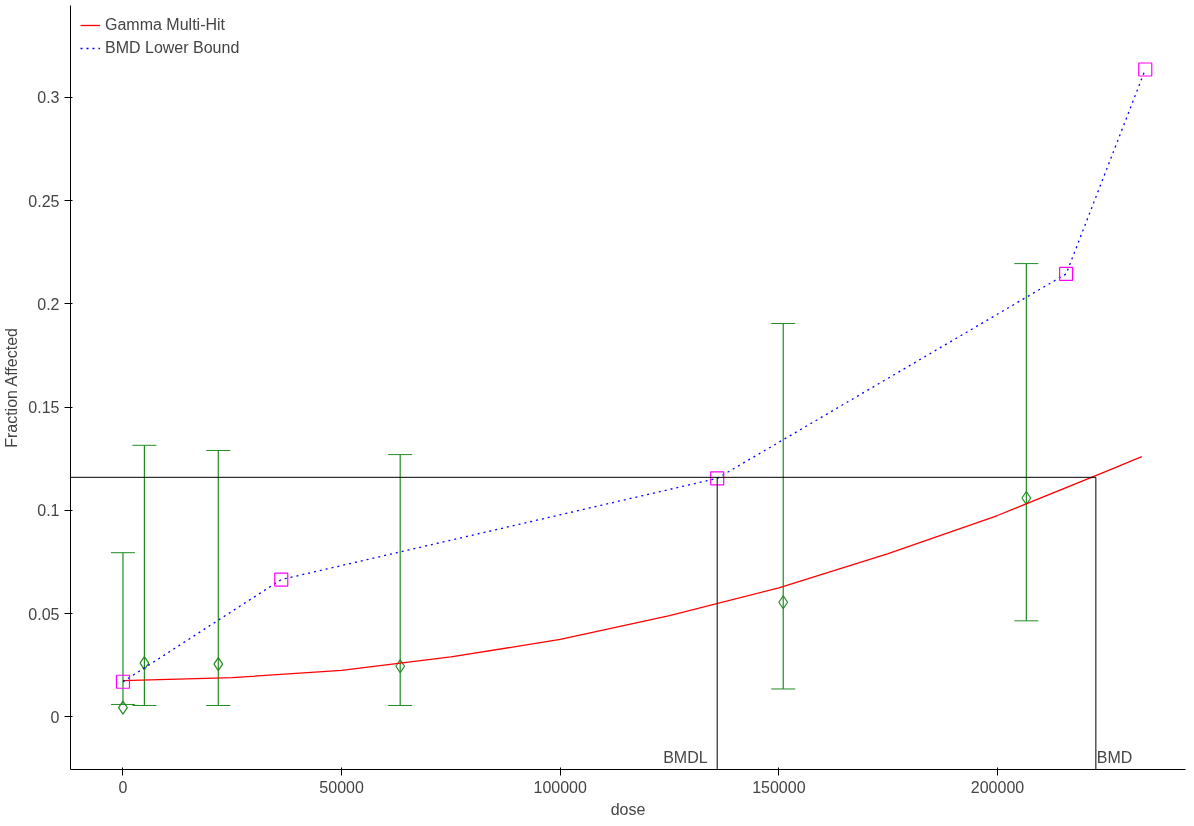 Image resolution: width=1194 pixels, height=826 pixels. What do you see at coordinates (779, 787) in the screenshot?
I see `x-tick-label: 150000` at bounding box center [779, 787].